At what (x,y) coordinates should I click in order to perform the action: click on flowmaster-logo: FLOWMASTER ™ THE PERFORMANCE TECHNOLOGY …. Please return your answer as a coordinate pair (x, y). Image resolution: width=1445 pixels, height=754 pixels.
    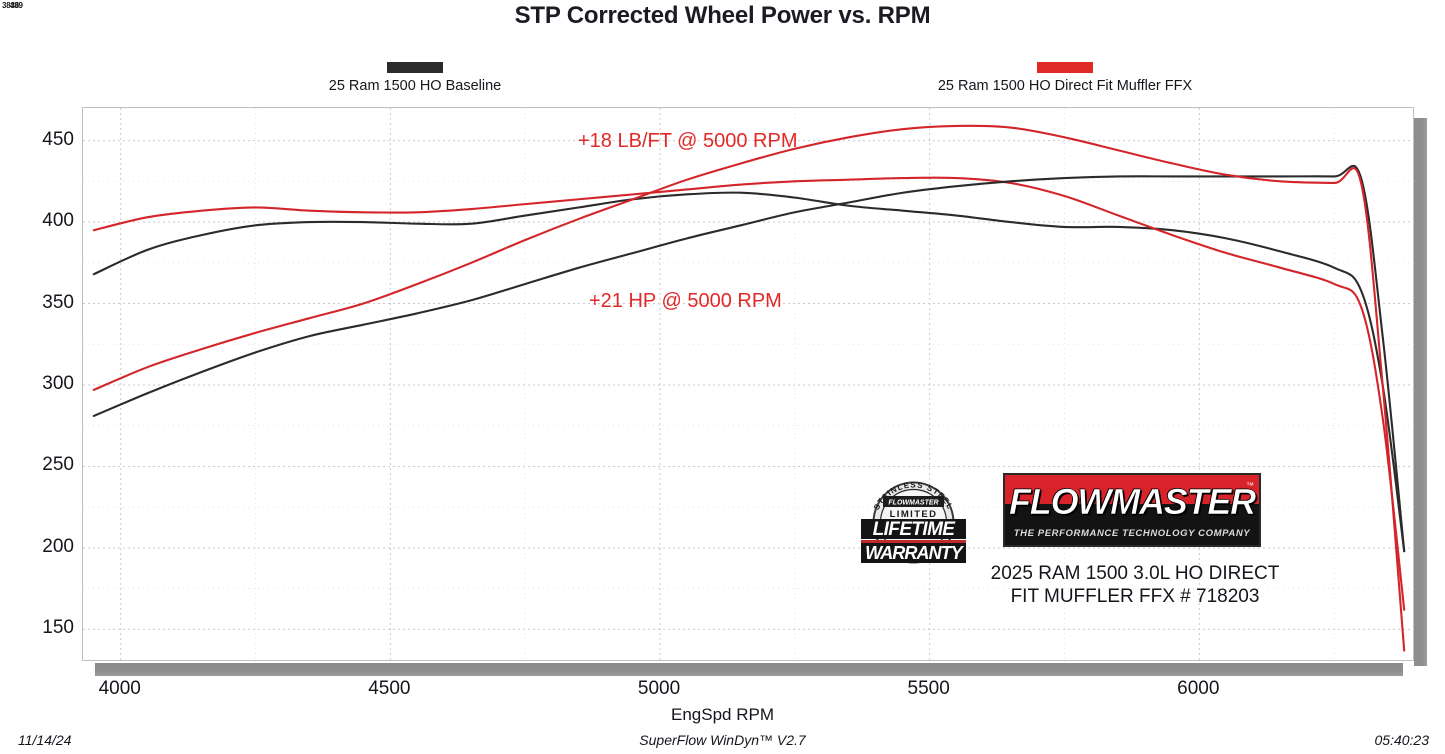
    Looking at the image, I should click on (1132, 510).